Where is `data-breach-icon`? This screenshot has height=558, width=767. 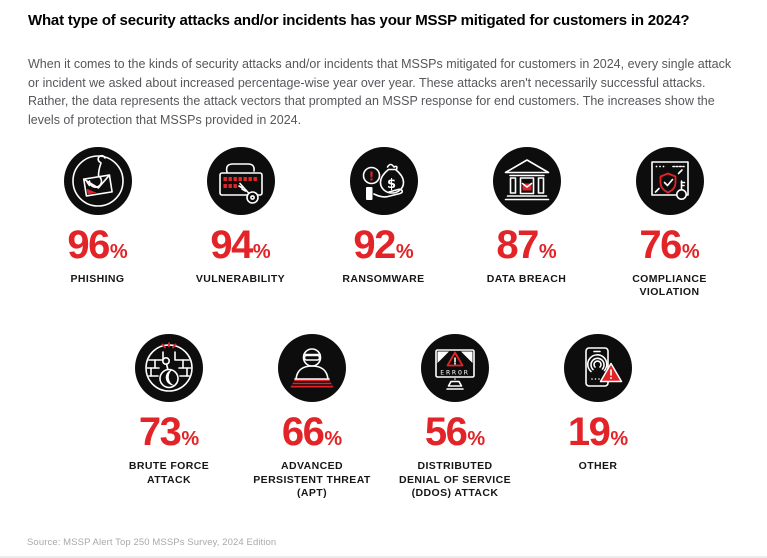 data-breach-icon is located at coordinates (526, 179).